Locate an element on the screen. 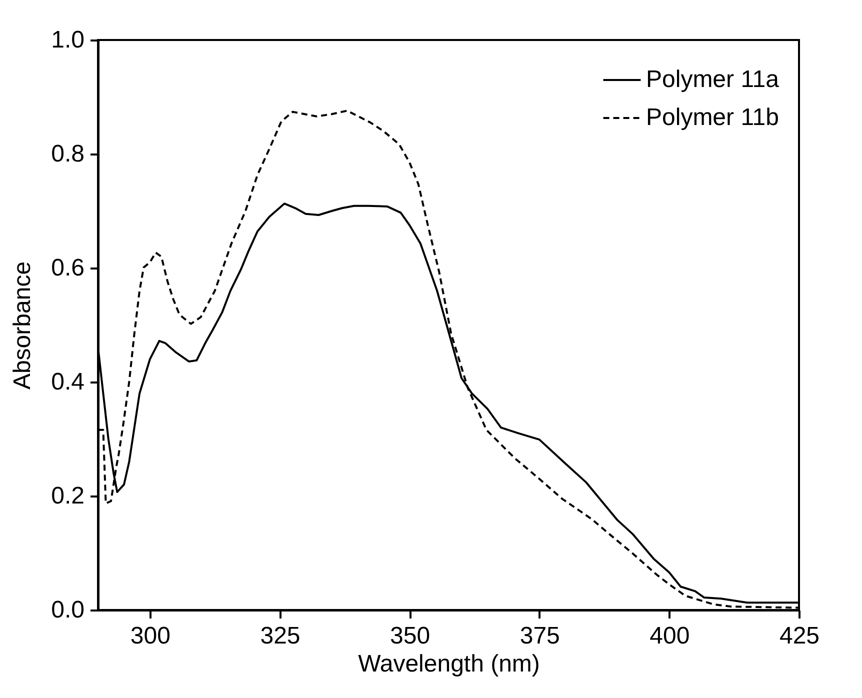 Image resolution: width=862 pixels, height=698 pixels. y-tick-label: 0.8 is located at coordinates (67, 154).